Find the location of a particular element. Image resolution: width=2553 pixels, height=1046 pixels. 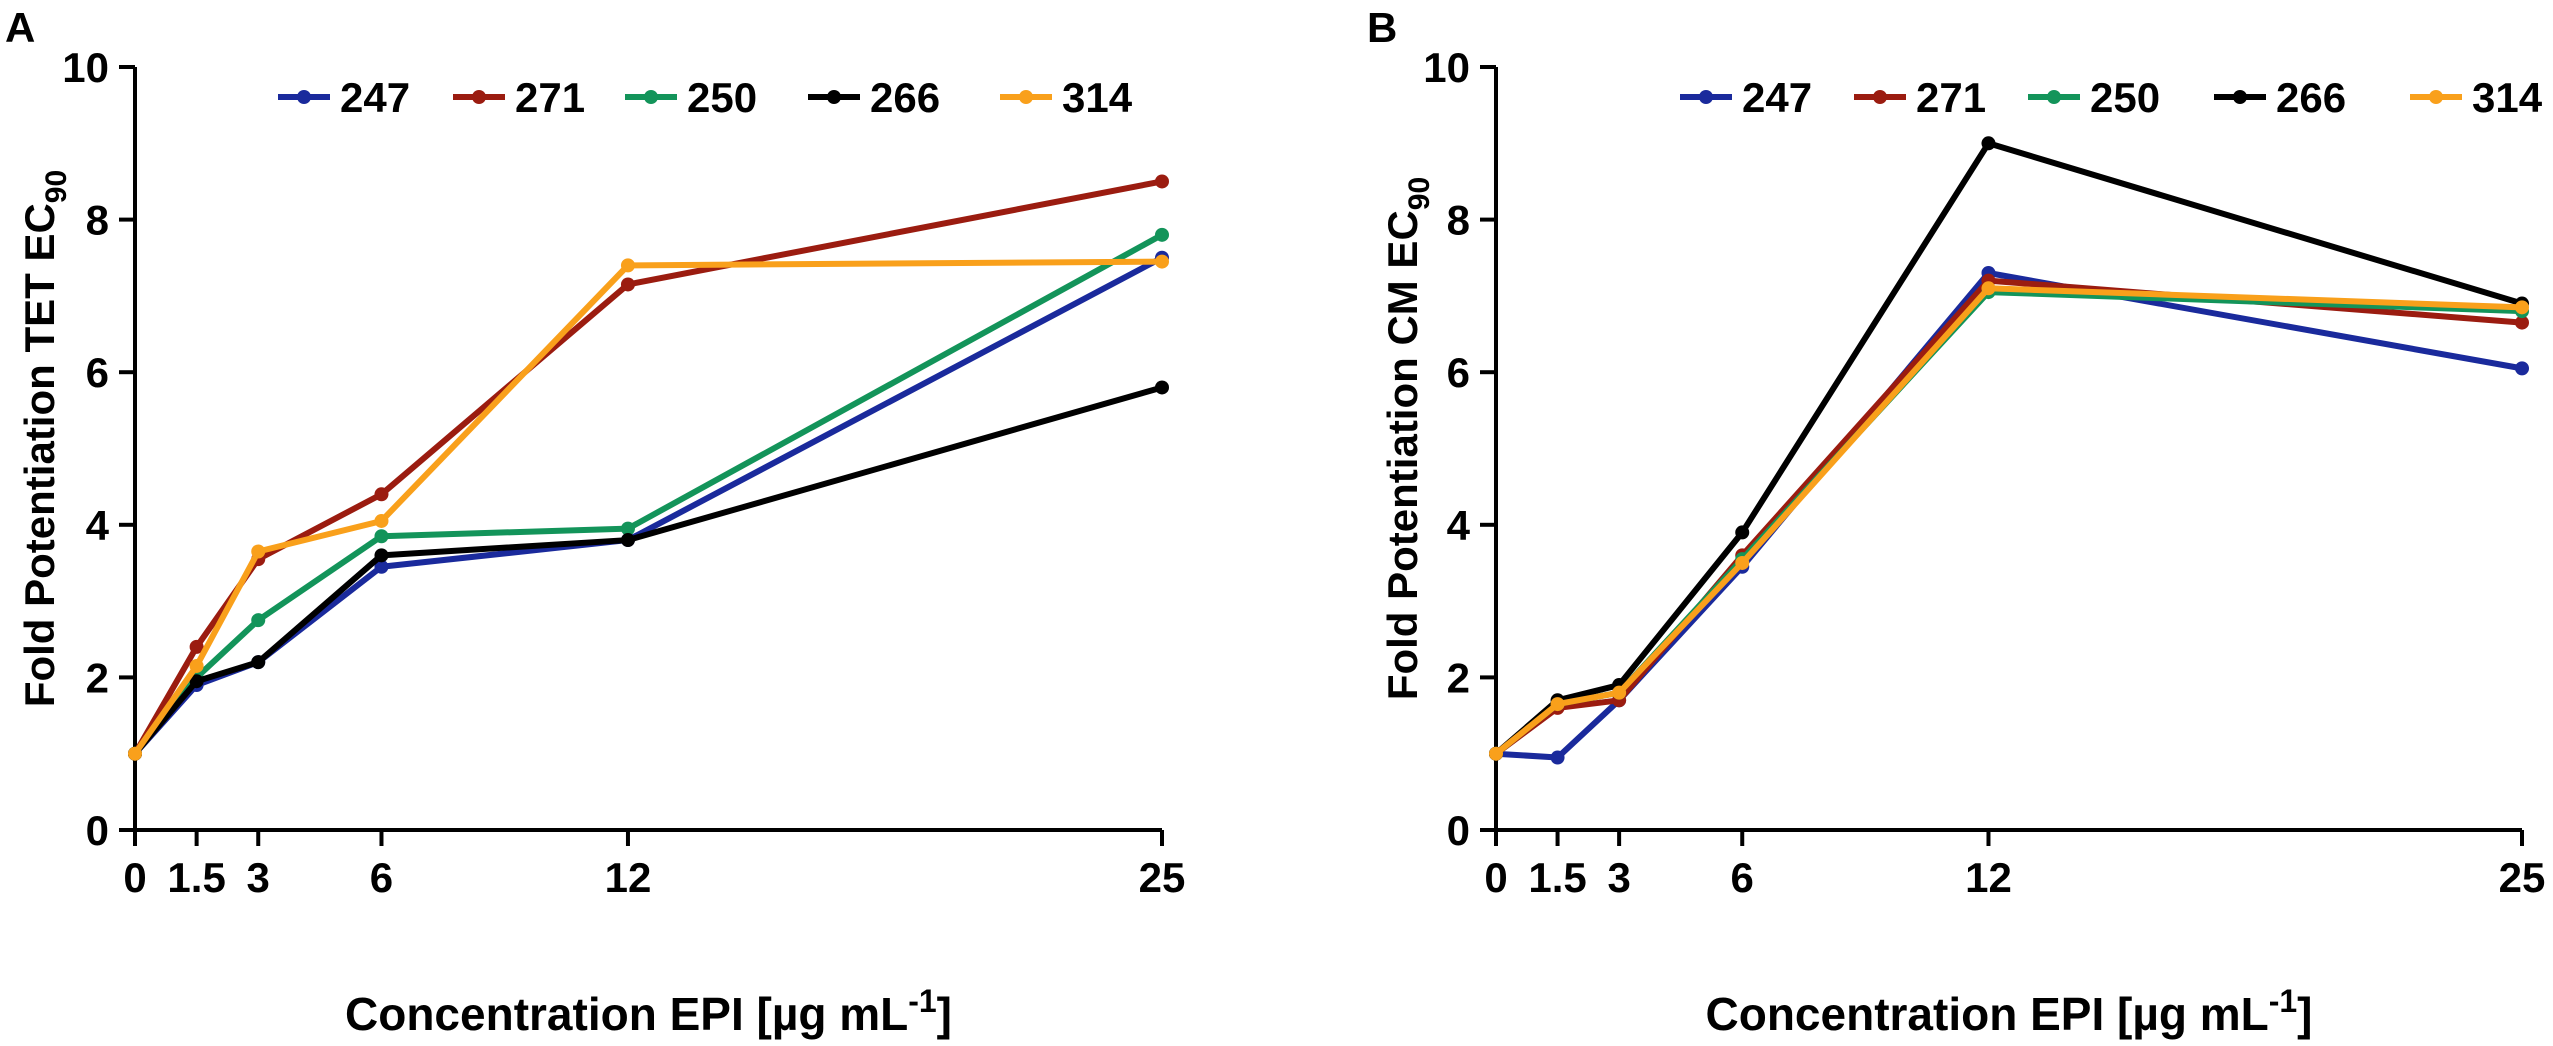

x-tick-label: 3 is located at coordinates (258, 877).